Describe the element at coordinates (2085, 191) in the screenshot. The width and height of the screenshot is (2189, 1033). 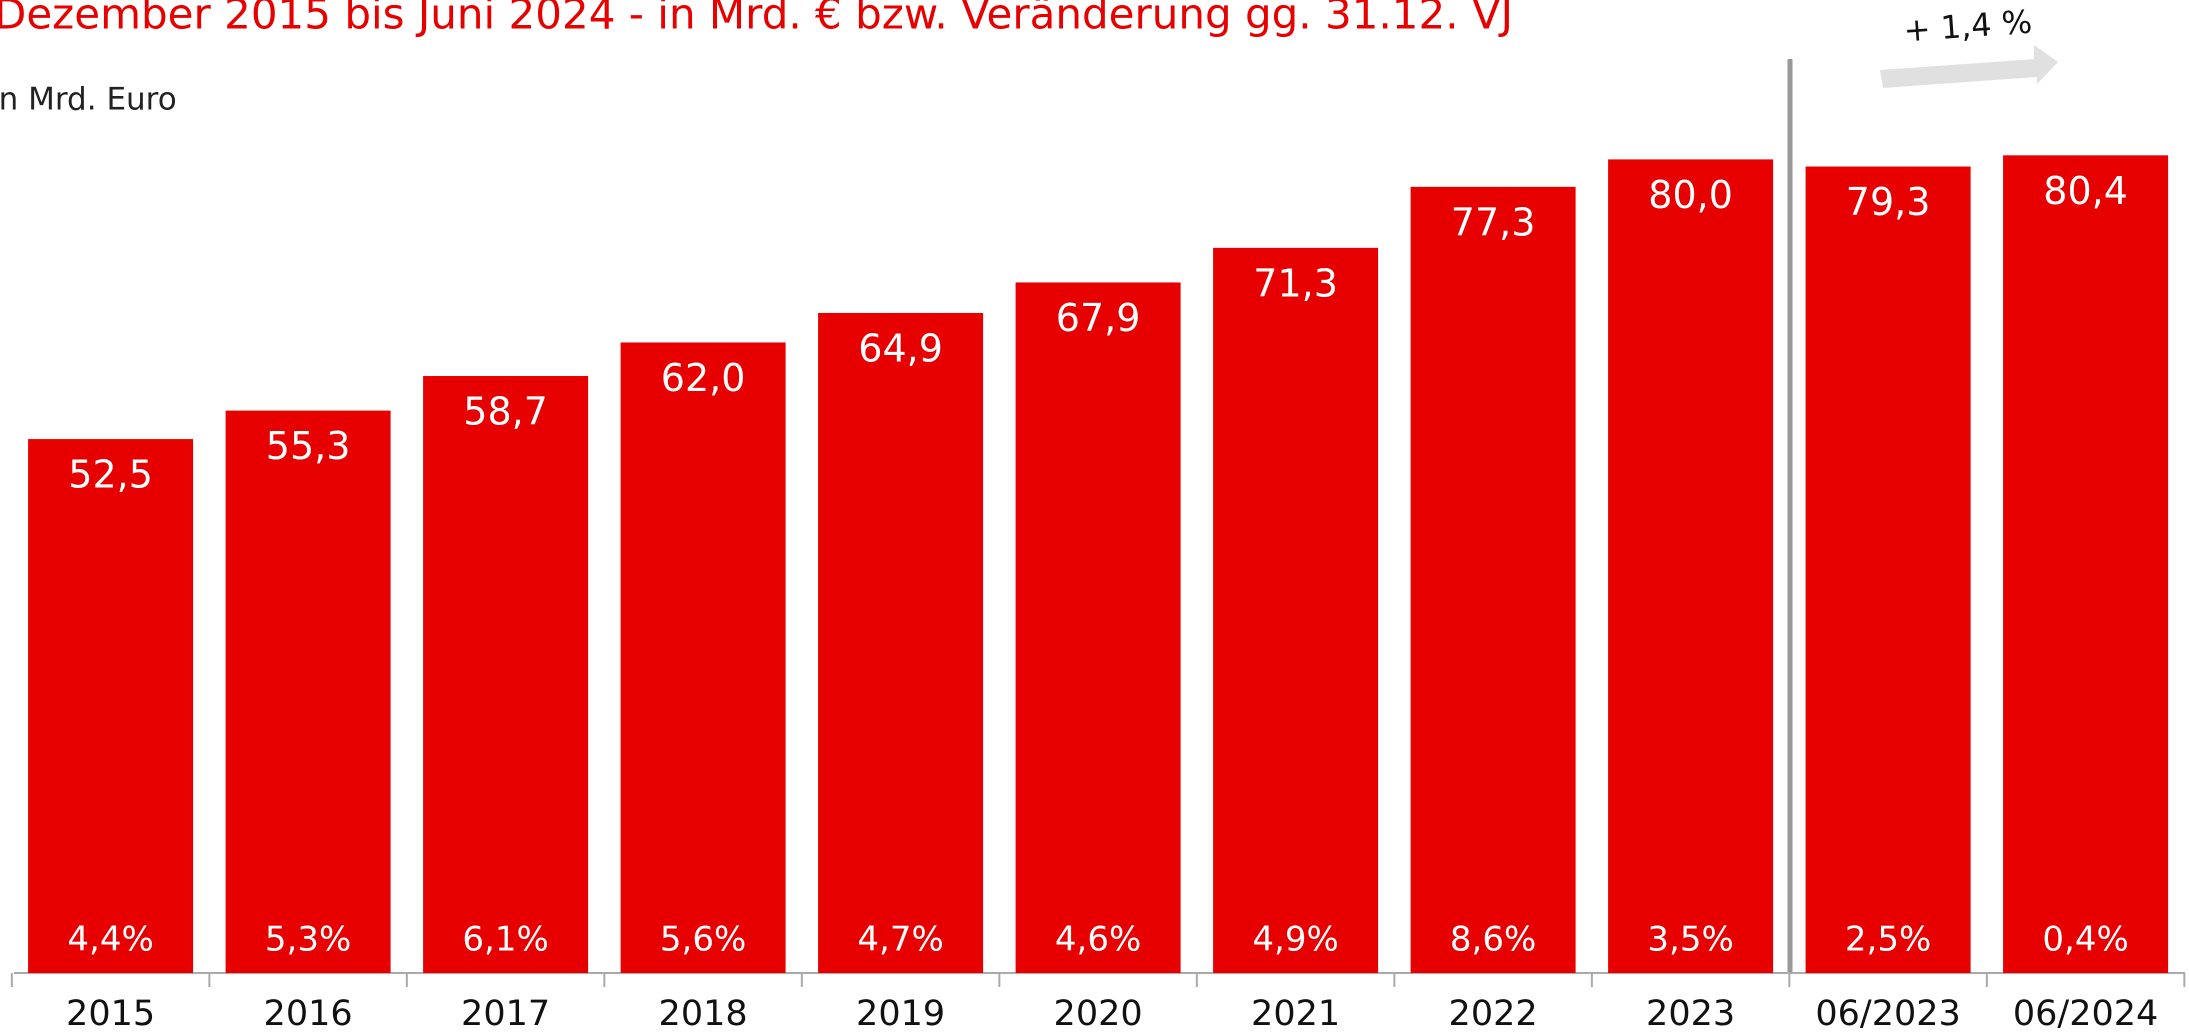
I see `value-label: 80,4` at that location.